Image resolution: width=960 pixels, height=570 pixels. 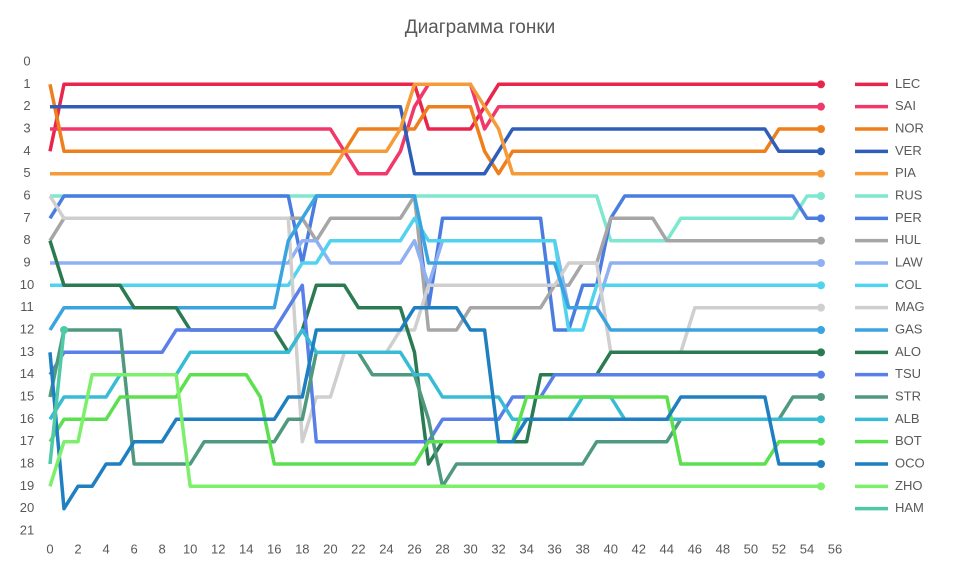 What do you see at coordinates (526, 548) in the screenshot?
I see `x-tick-label: 34` at bounding box center [526, 548].